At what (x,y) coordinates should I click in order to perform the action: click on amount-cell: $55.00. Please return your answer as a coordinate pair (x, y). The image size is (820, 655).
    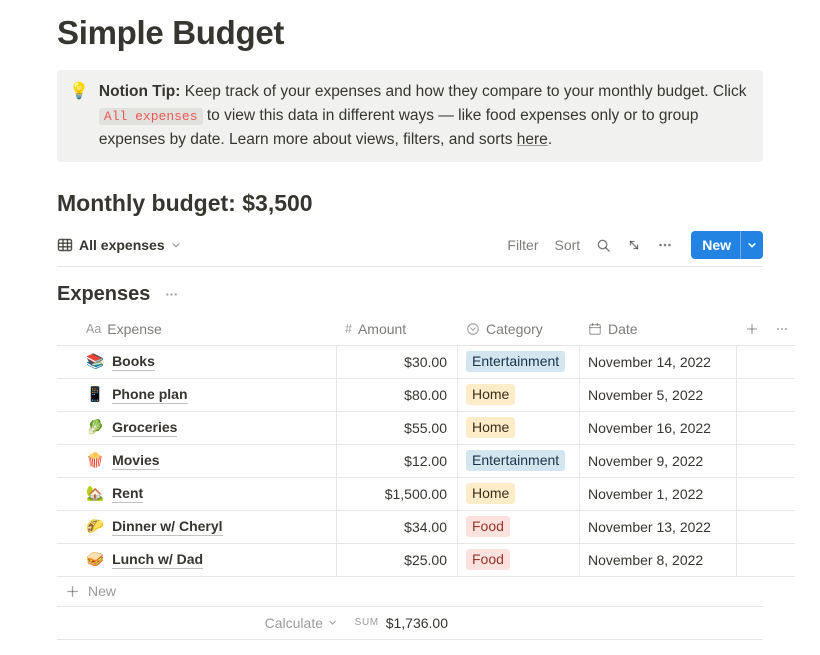
    Looking at the image, I should click on (397, 427).